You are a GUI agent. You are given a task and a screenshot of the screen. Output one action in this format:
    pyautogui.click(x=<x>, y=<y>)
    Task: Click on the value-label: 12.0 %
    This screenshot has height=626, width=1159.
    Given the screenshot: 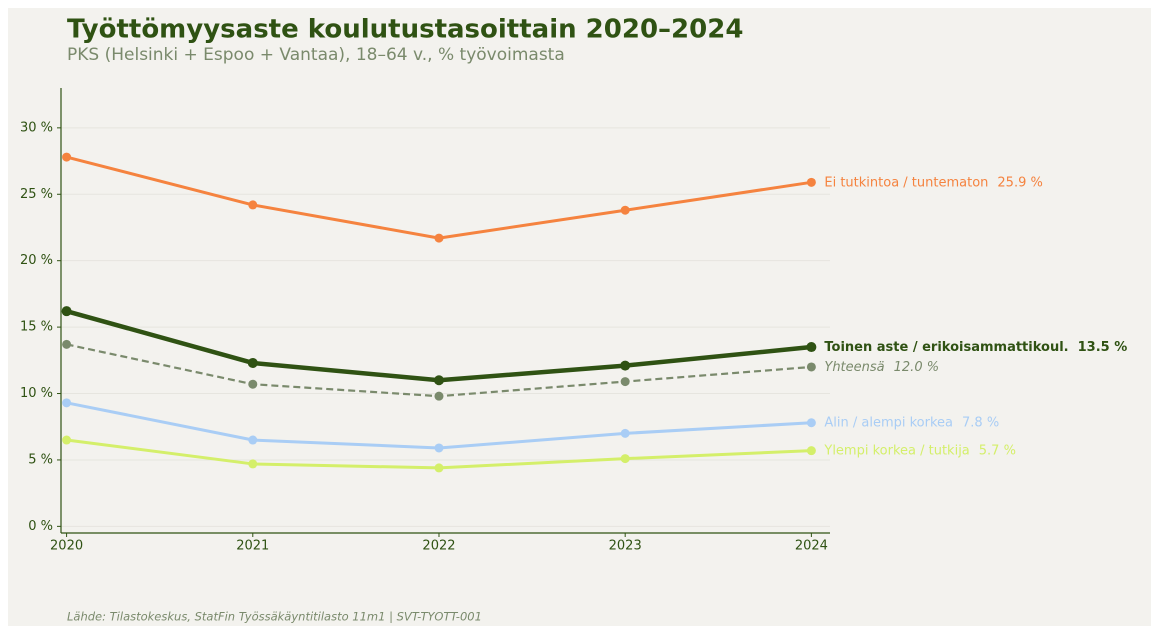 What is the action you would take?
    pyautogui.click(x=916, y=366)
    